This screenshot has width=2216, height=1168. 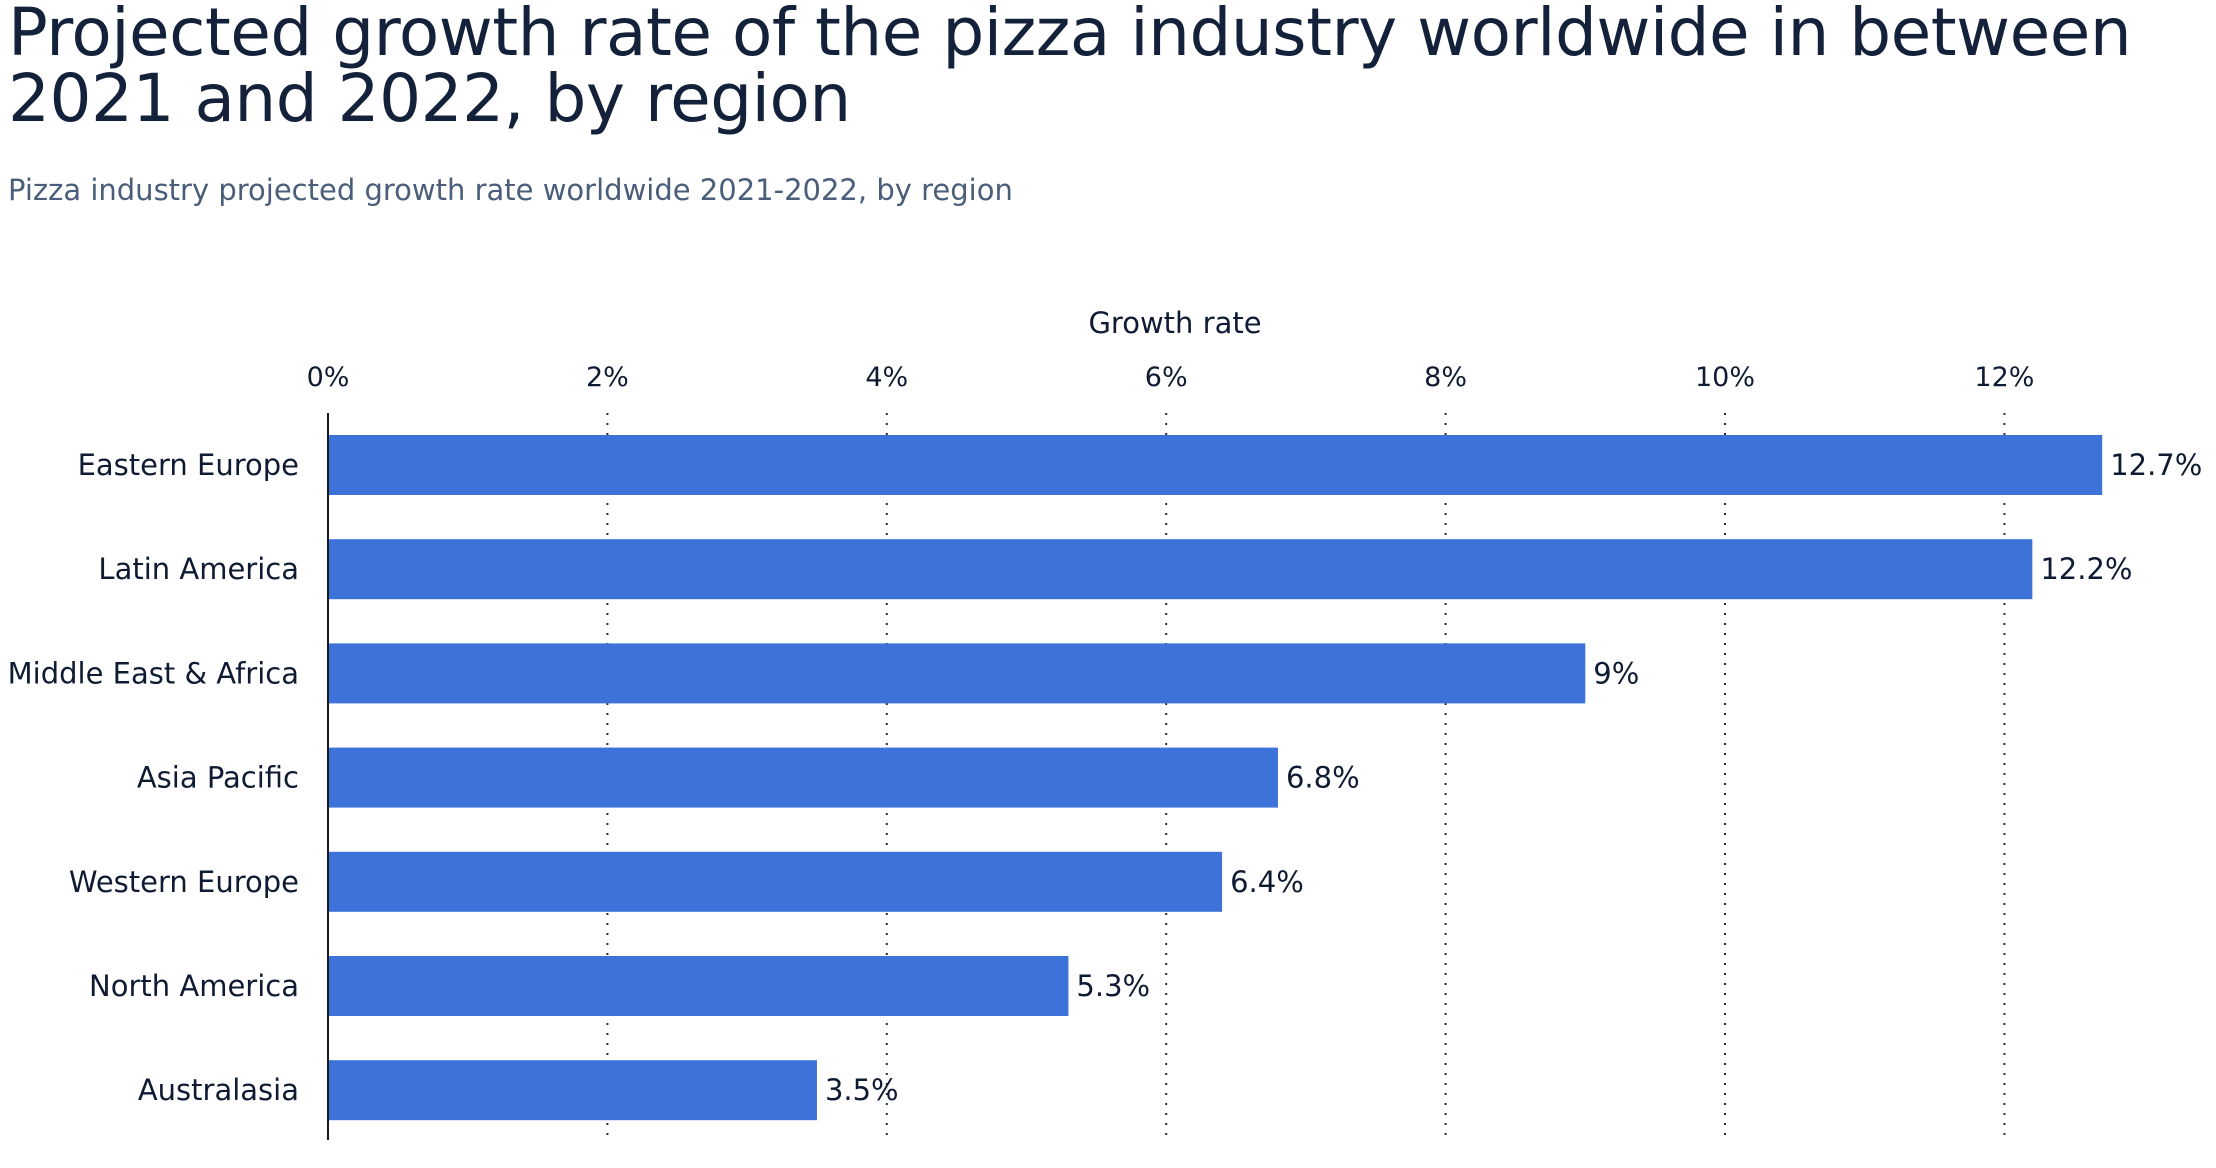 I want to click on category-label: Australasia, so click(x=218, y=1090).